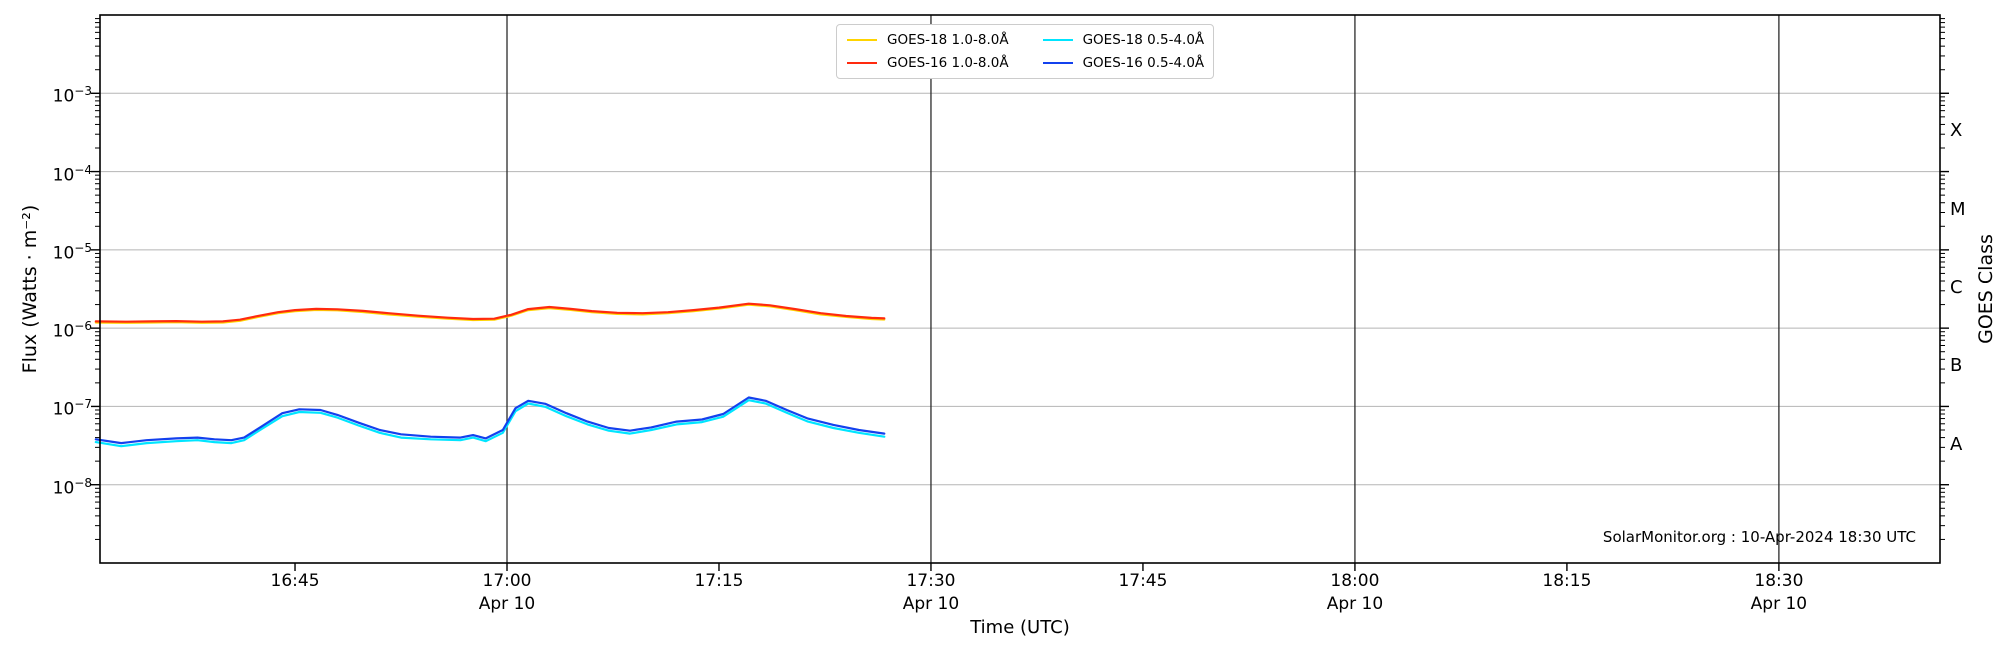 This screenshot has width=2000, height=650. Describe the element at coordinates (1143, 40) in the screenshot. I see `legend-item-label: GOES-18 0.5-4.0Å` at that location.